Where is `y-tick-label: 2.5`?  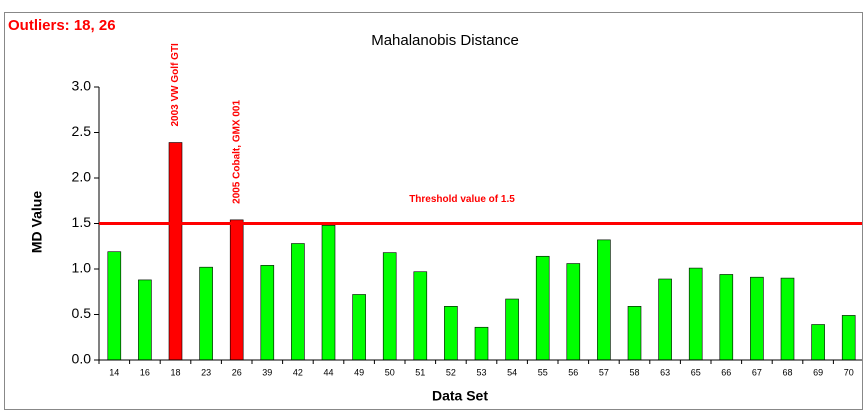
y-tick-label: 2.5 is located at coordinates (82, 131).